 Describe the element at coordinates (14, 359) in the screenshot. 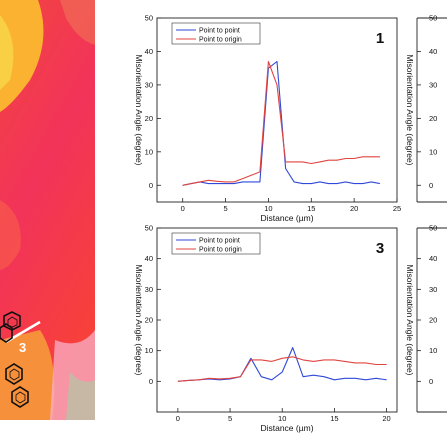

I see `unit-cell-markers` at that location.